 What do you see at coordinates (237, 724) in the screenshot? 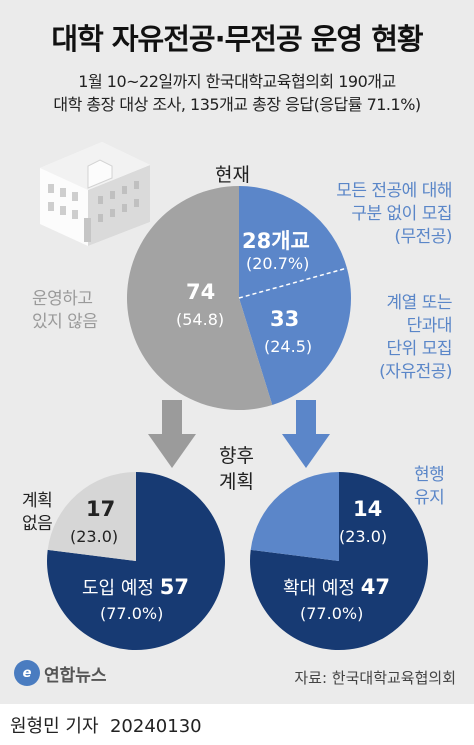
I see `footer-bar` at bounding box center [237, 724].